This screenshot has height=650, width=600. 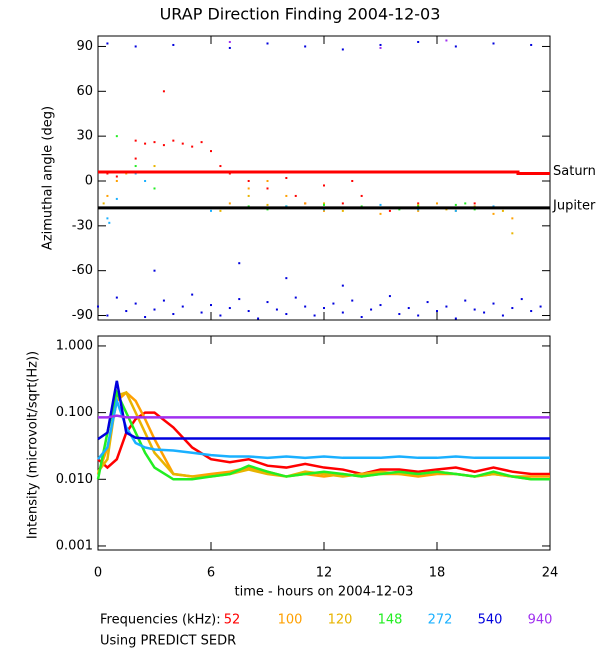 What do you see at coordinates (74, 345) in the screenshot?
I see `y-tick-label: 1.000` at bounding box center [74, 345].